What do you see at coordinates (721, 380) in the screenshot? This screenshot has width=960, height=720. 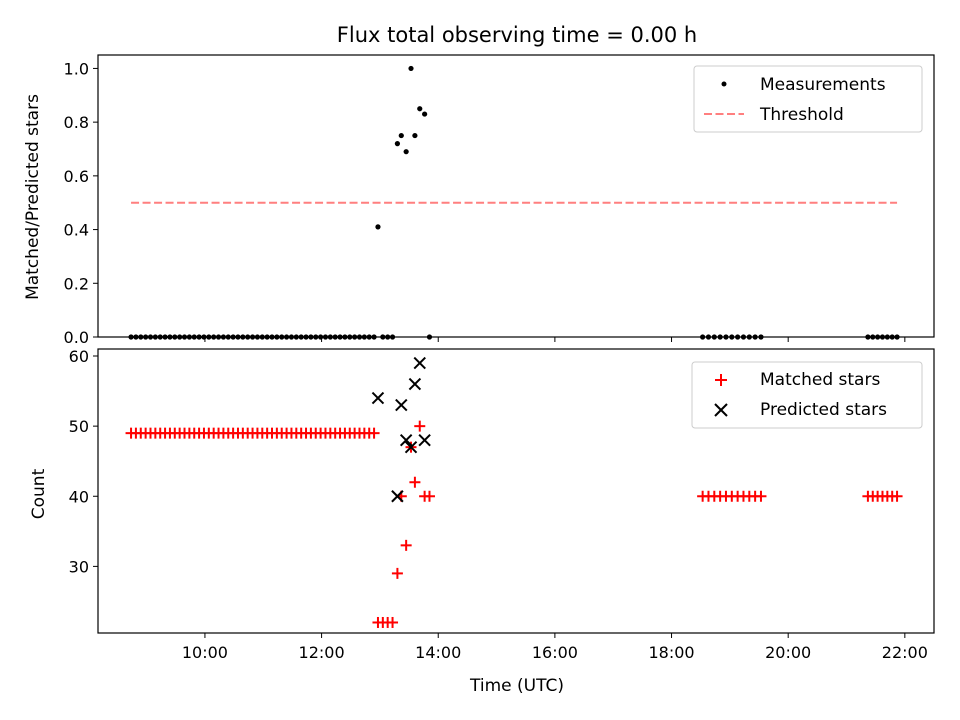 I see `legend-matched-marker` at bounding box center [721, 380].